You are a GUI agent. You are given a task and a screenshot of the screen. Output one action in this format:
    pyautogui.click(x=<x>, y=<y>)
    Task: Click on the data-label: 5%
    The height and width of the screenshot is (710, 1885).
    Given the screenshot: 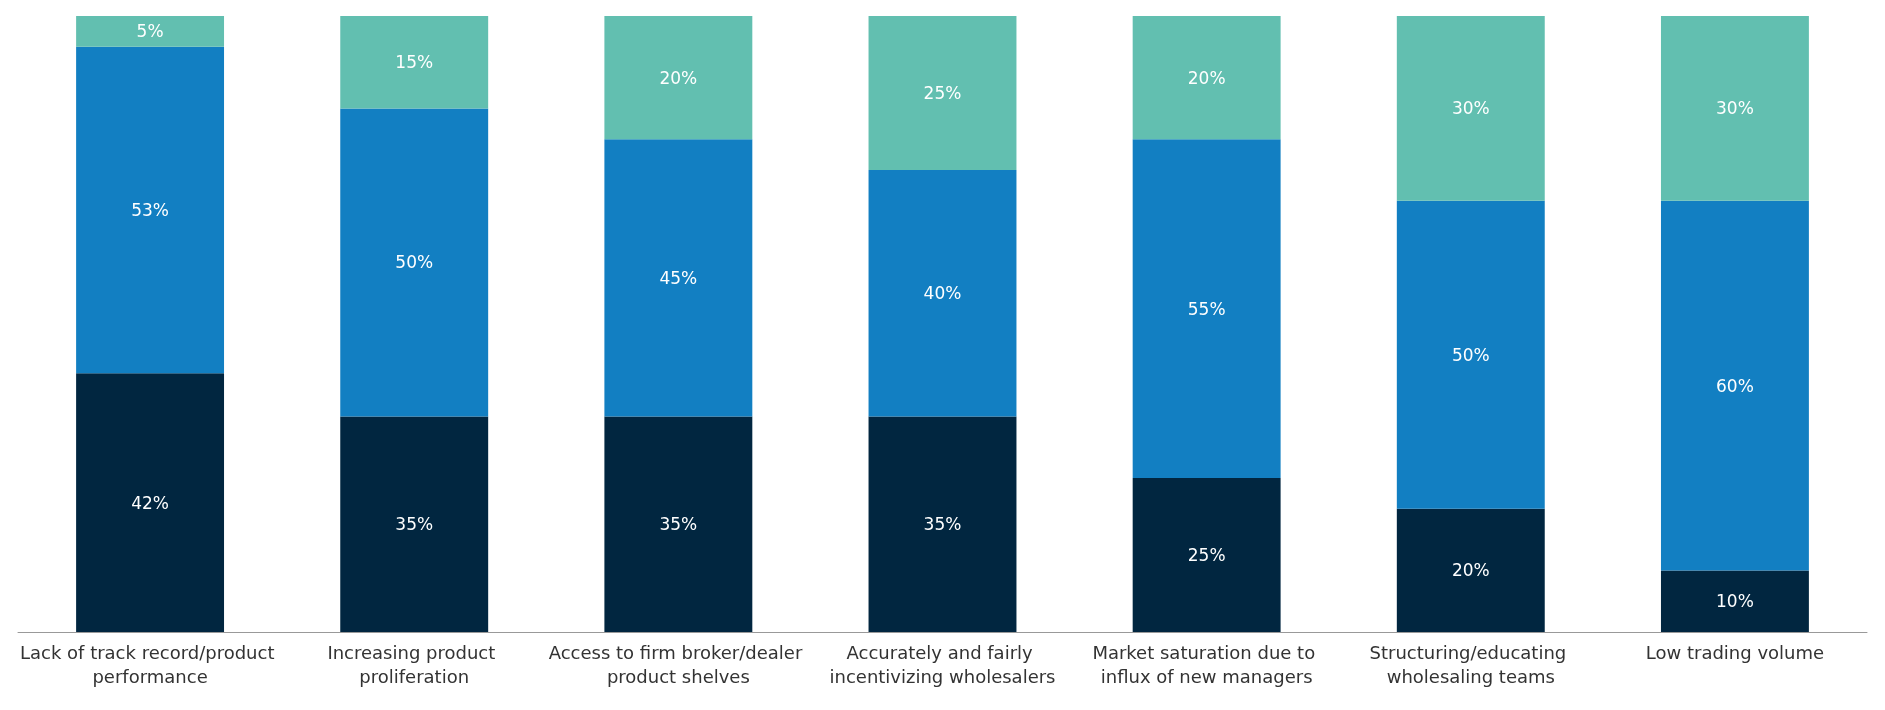 What is the action you would take?
    pyautogui.click(x=150, y=31)
    